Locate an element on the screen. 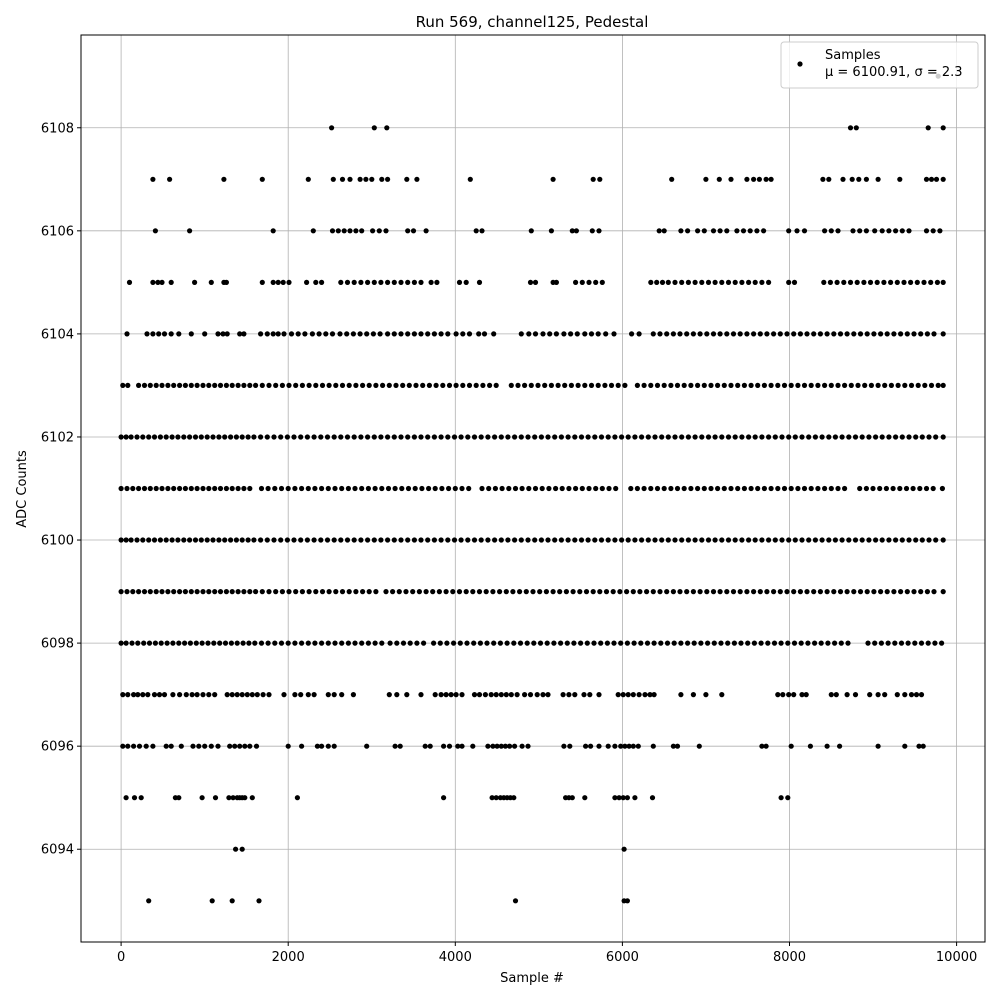  y-tick-label: 6104 is located at coordinates (57, 334).